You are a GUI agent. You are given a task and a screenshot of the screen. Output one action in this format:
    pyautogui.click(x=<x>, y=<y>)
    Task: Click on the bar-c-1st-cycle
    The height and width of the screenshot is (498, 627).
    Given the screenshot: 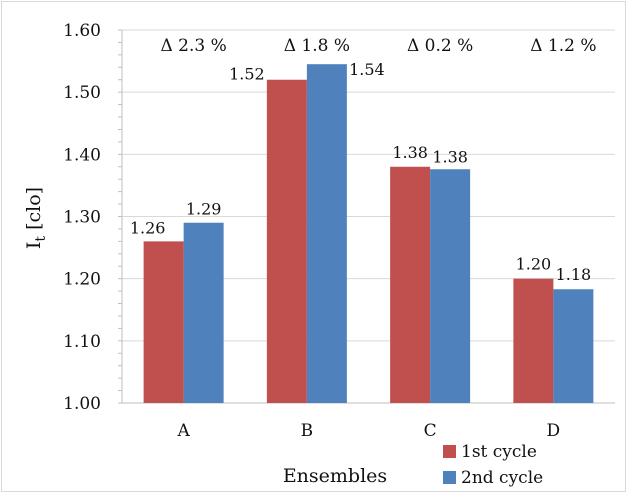 What is the action you would take?
    pyautogui.click(x=410, y=284)
    